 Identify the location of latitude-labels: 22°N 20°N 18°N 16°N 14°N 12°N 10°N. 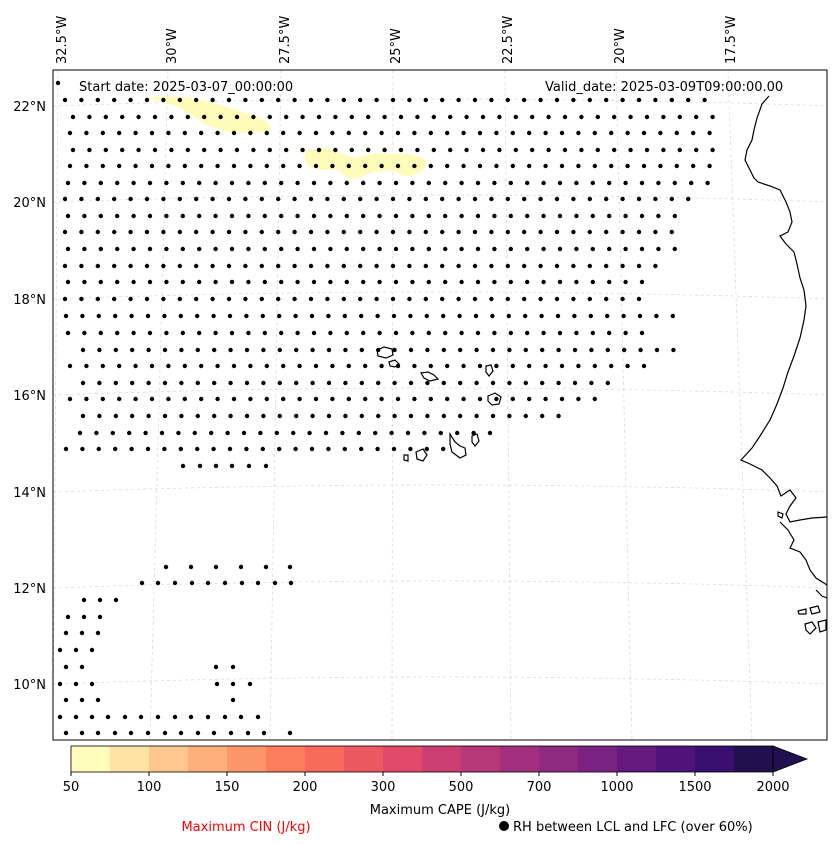
(29, 396).